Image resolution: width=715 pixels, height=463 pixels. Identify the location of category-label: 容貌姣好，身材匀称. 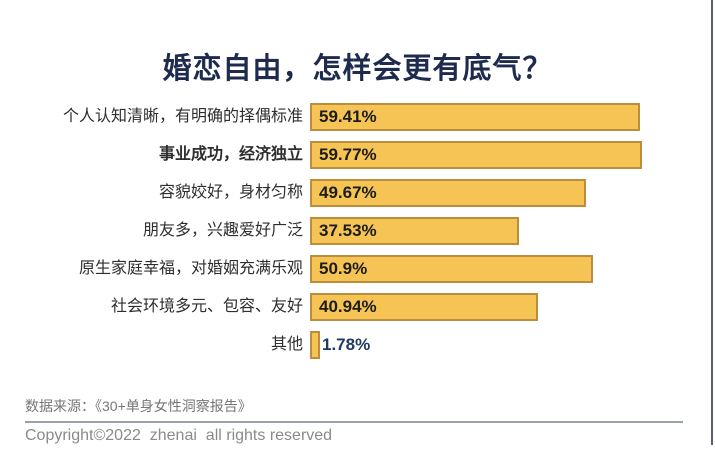
(230, 192).